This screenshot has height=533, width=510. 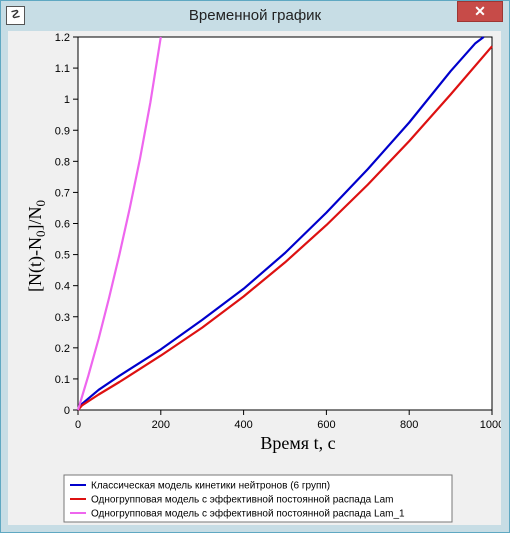 What do you see at coordinates (297, 443) in the screenshot?
I see `x-axis-label: Время t, c` at bounding box center [297, 443].